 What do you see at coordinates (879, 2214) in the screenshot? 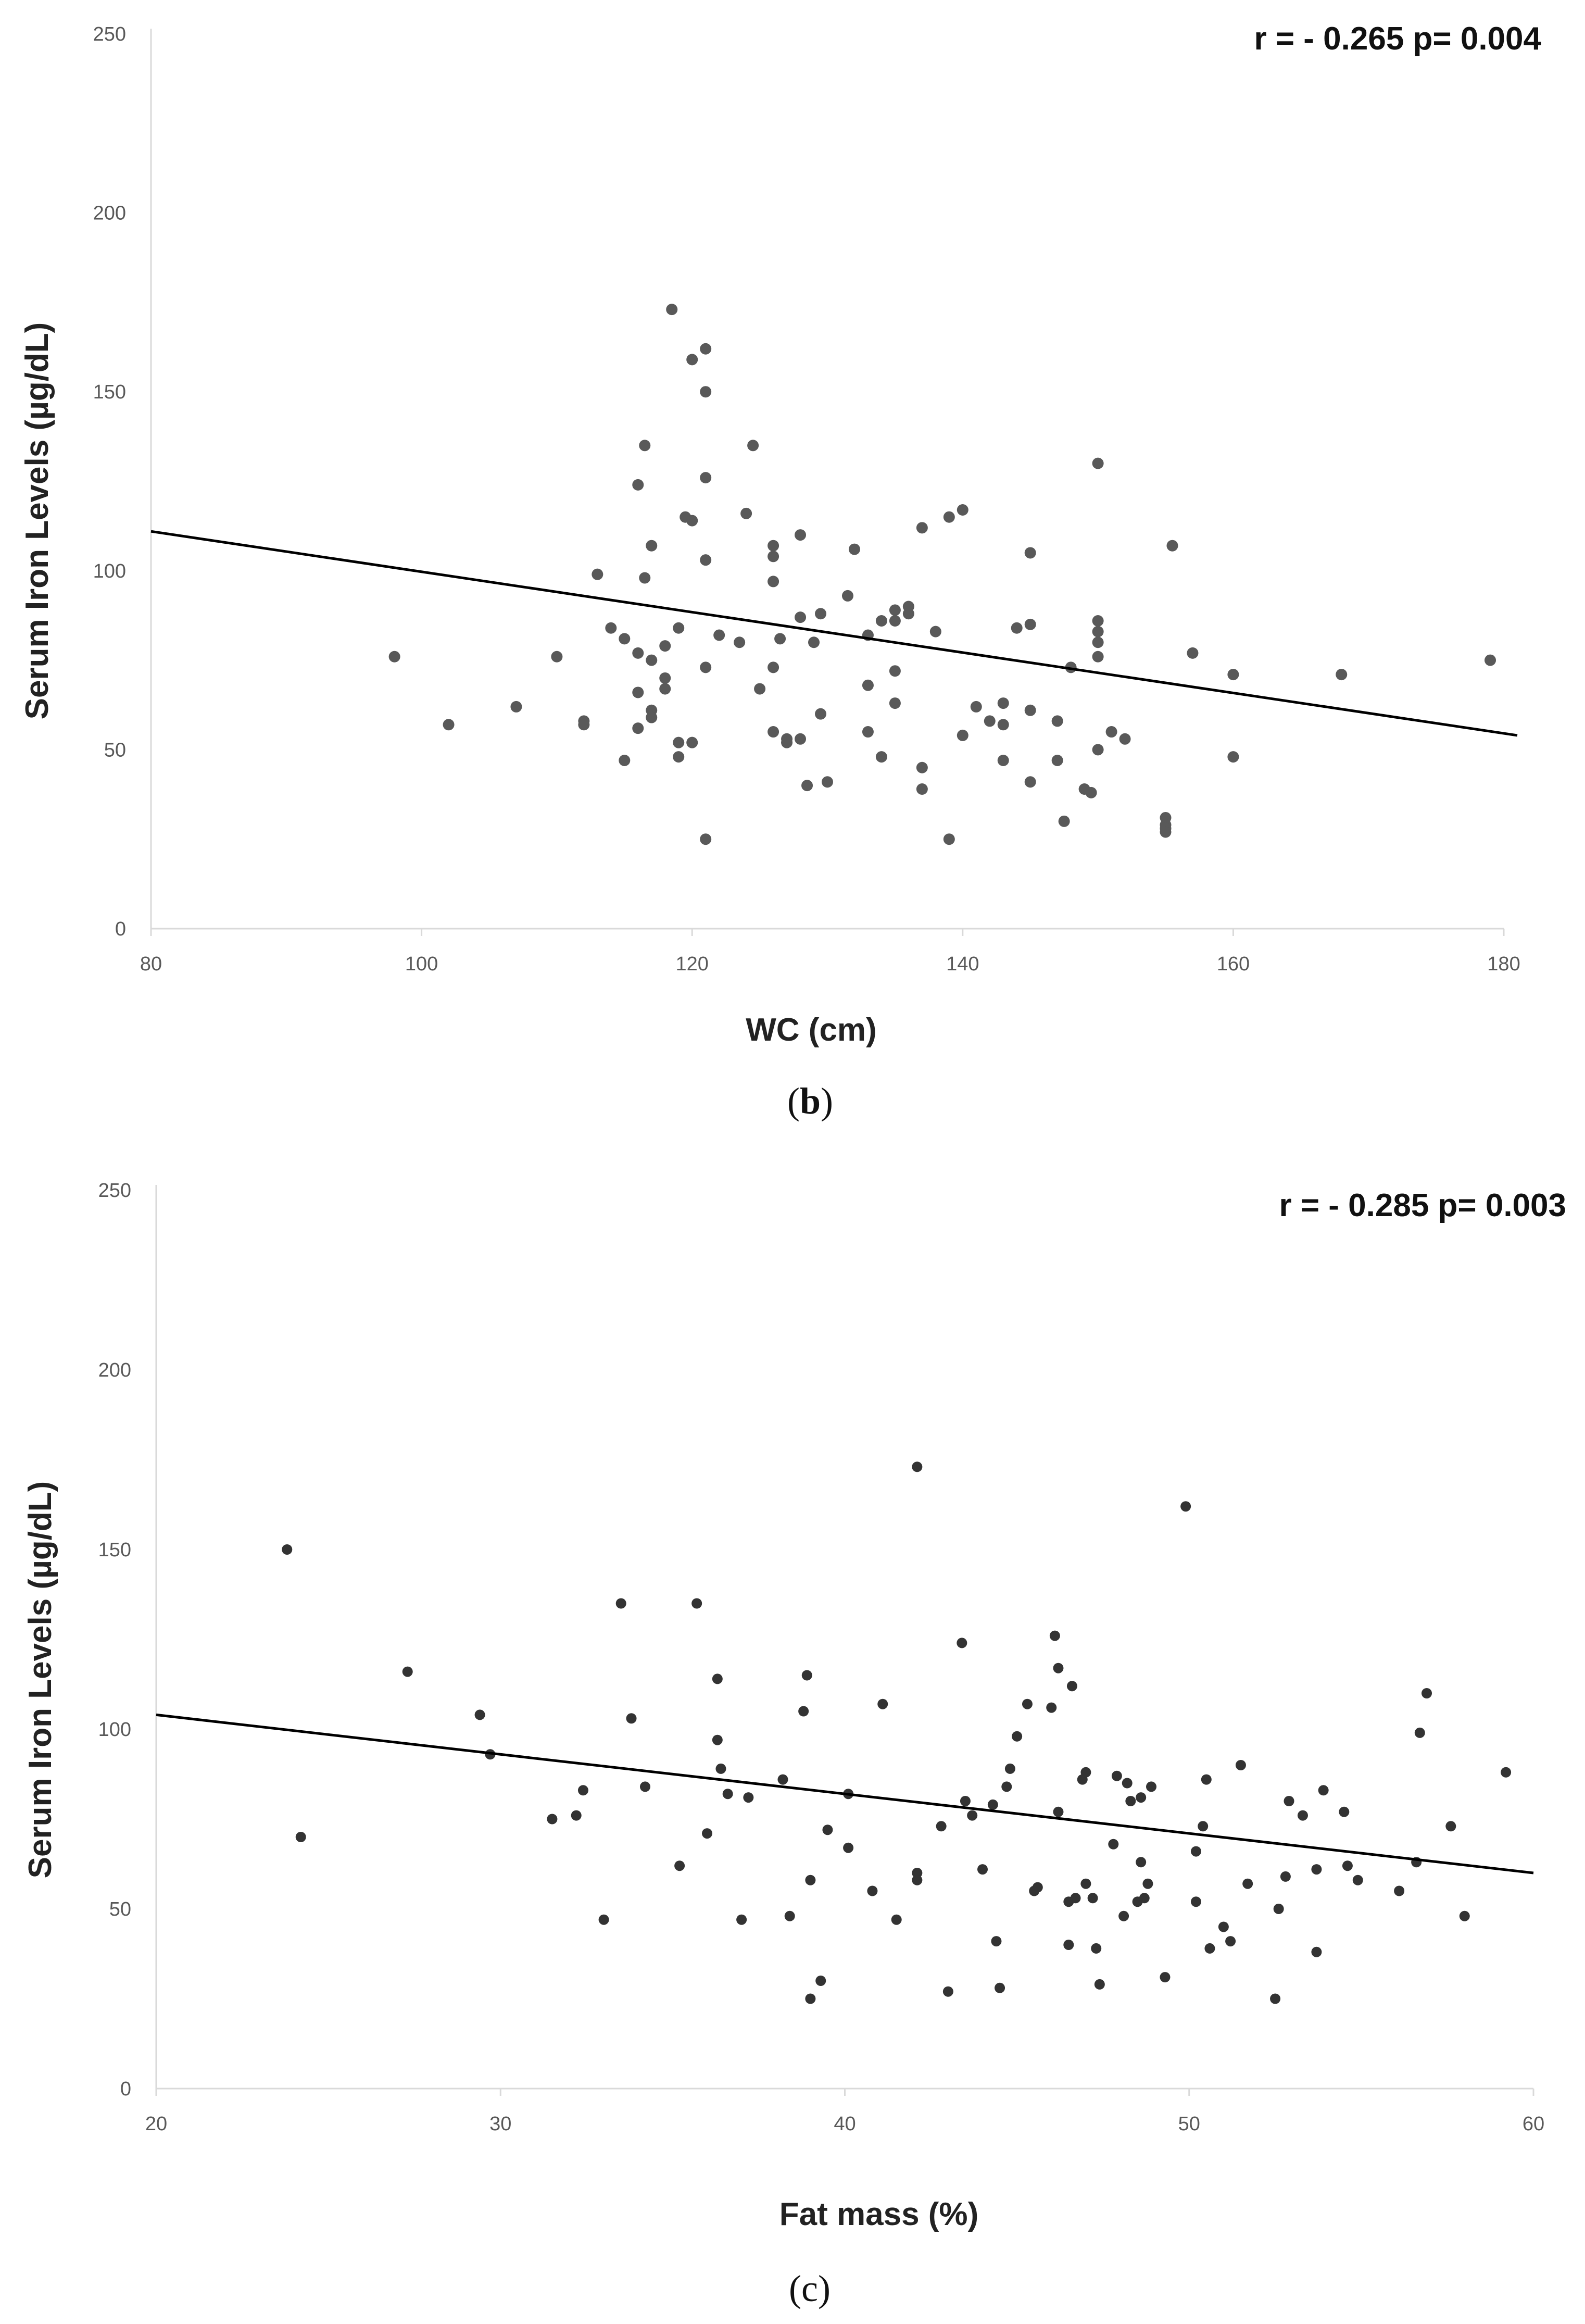
I see `x-axis-title: Fat mass (%)` at bounding box center [879, 2214].